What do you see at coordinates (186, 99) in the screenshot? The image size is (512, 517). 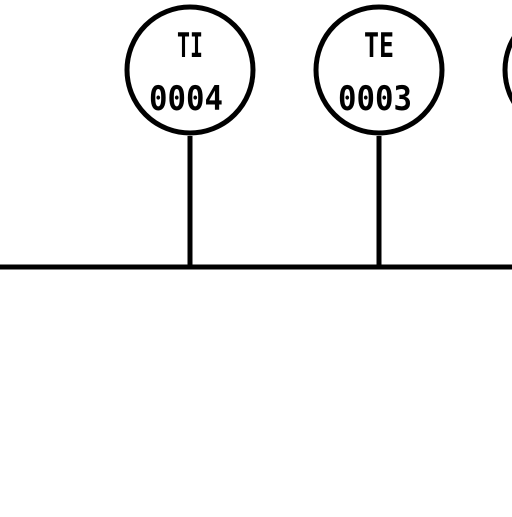 I see `instrument-number: 0004` at bounding box center [186, 99].